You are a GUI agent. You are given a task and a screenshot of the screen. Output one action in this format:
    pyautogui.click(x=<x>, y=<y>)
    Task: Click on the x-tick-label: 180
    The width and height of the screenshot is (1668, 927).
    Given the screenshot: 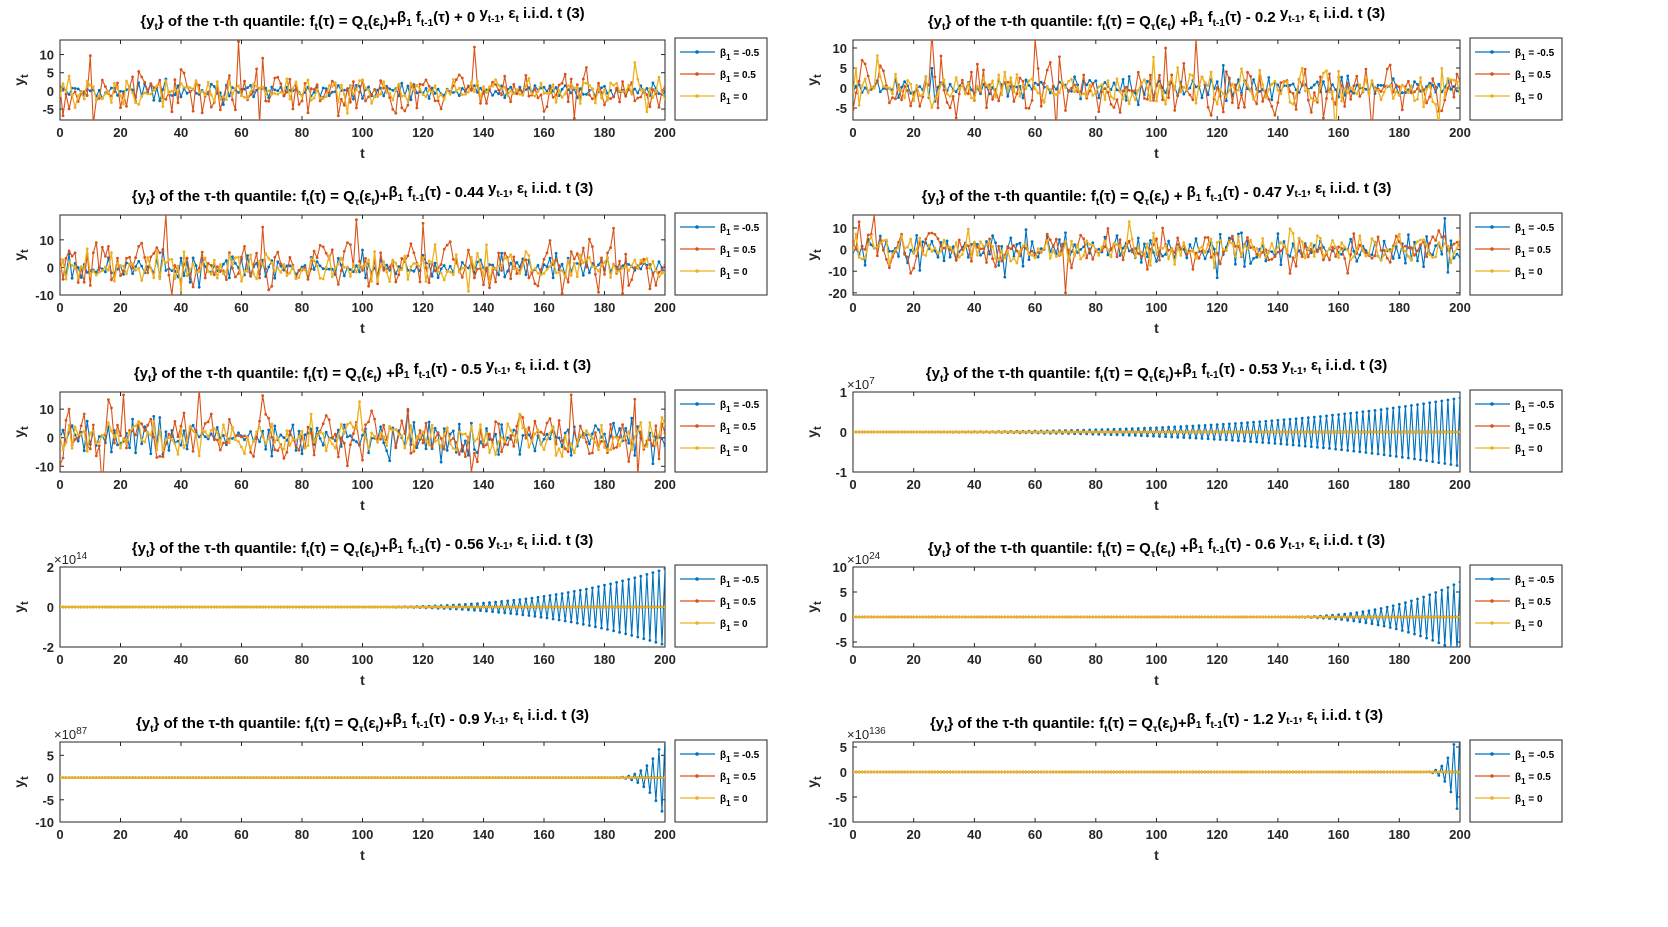 What is the action you would take?
    pyautogui.click(x=1399, y=132)
    